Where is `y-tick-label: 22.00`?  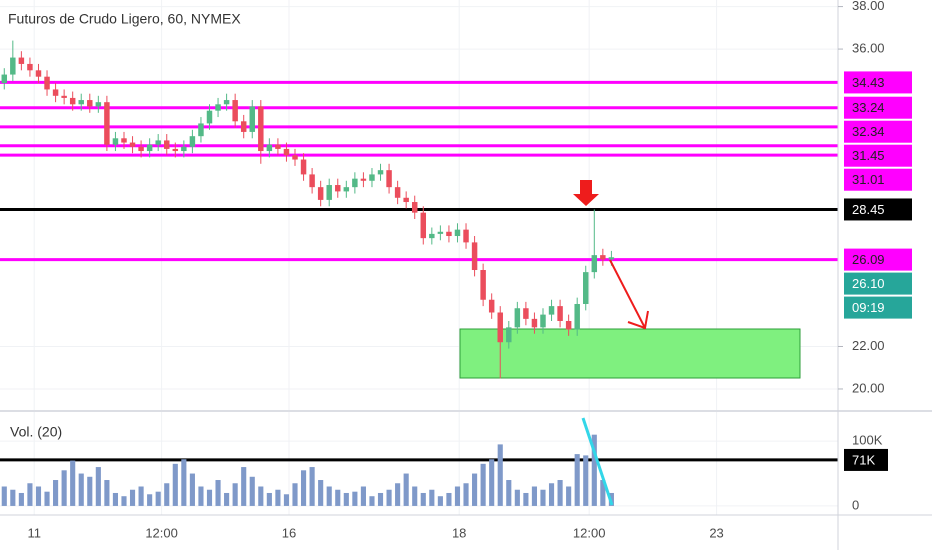
y-tick-label: 22.00 is located at coordinates (868, 345).